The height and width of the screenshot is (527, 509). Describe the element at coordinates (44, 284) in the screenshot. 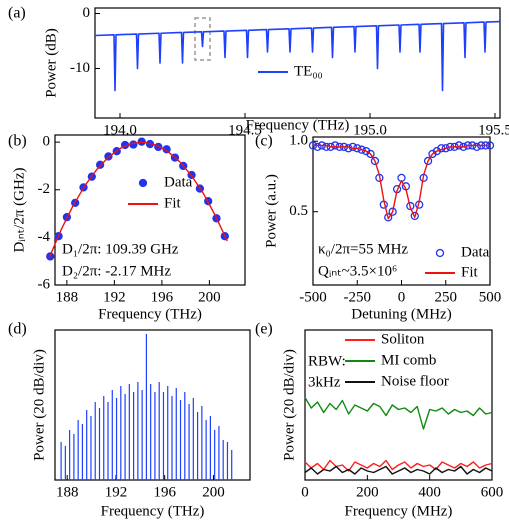

I see `y-tick-label: -6` at that location.